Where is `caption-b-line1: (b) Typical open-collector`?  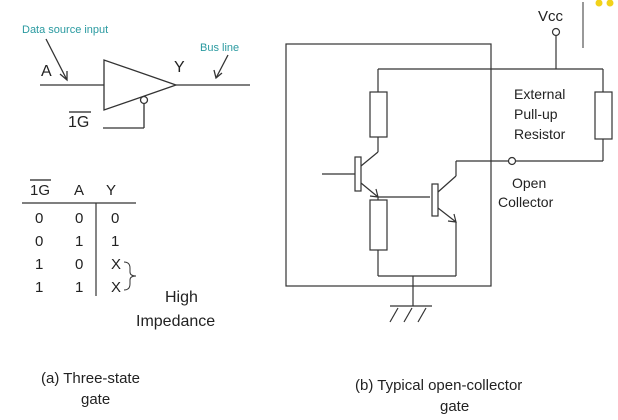 caption-b-line1: (b) Typical open-collector is located at coordinates (438, 385).